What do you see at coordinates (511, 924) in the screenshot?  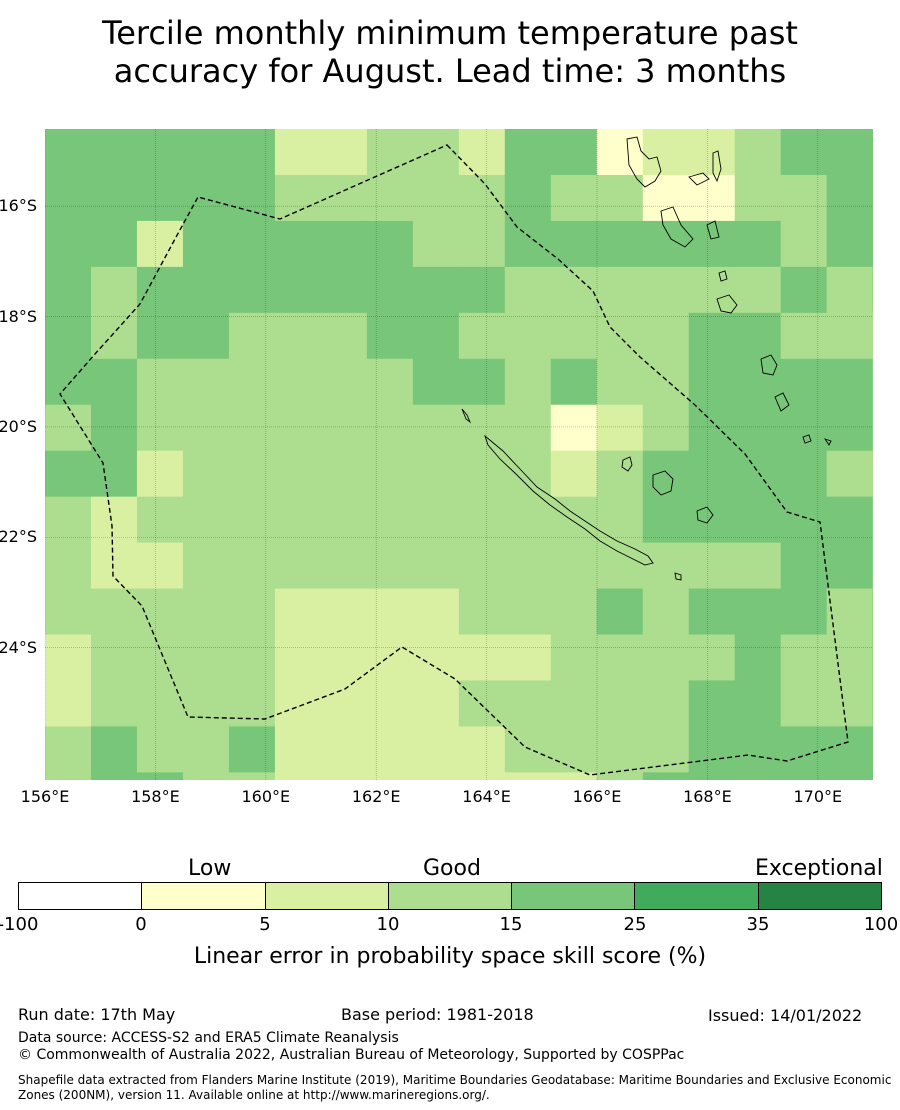 I see `colorbar-tick: 15` at bounding box center [511, 924].